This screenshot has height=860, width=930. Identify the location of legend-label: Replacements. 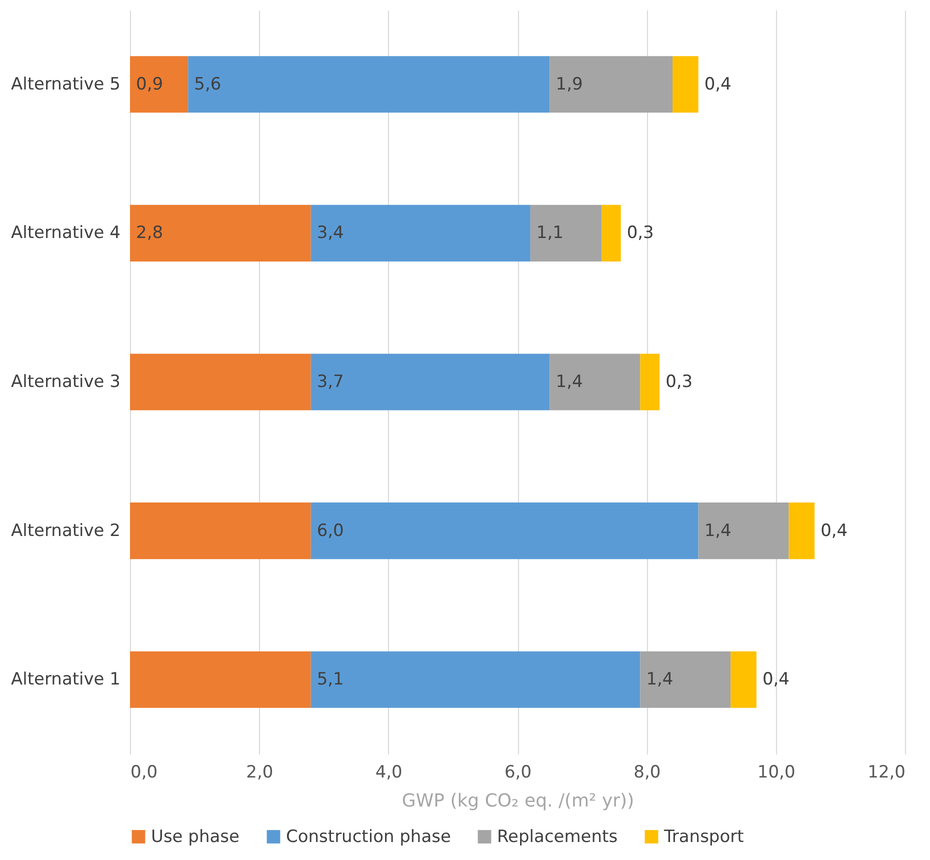
(557, 836).